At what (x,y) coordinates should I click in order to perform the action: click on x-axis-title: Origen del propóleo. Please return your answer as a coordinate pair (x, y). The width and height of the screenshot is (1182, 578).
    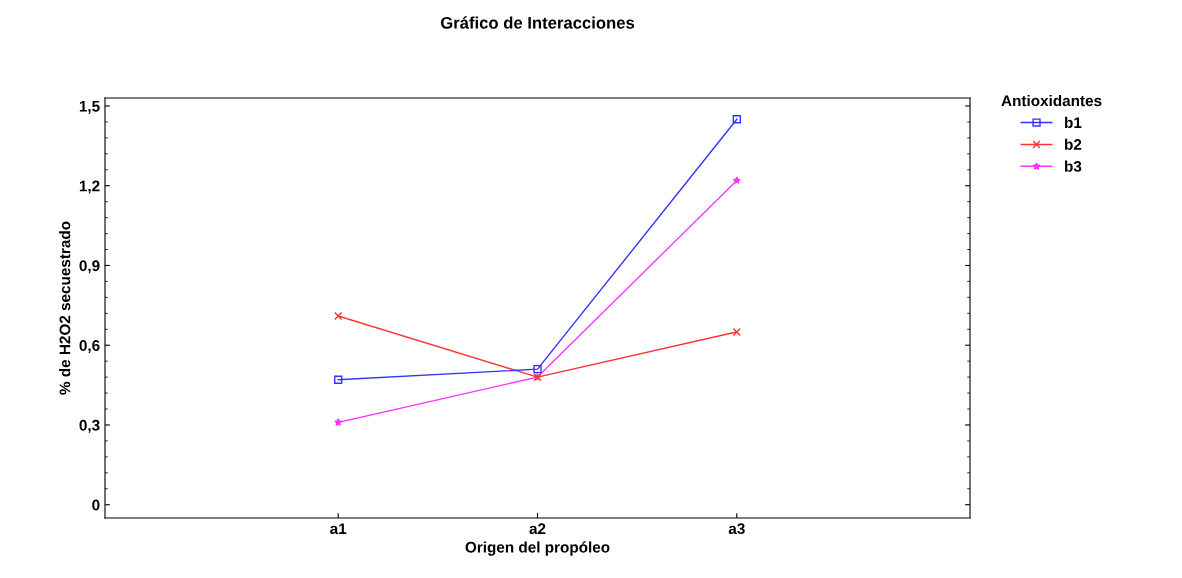
    Looking at the image, I should click on (537, 548).